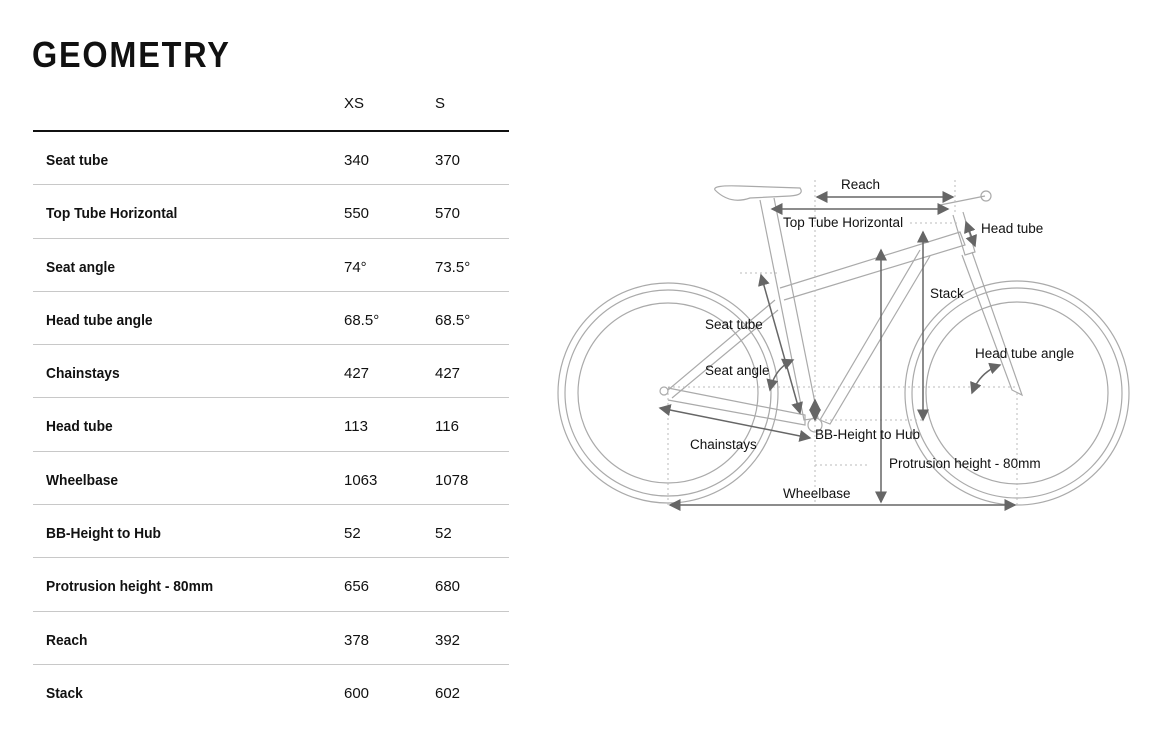 Image resolution: width=1171 pixels, height=734 pixels. Describe the element at coordinates (271, 585) in the screenshot. I see `table-row: Protrusion height - 80mm 656 680` at that location.